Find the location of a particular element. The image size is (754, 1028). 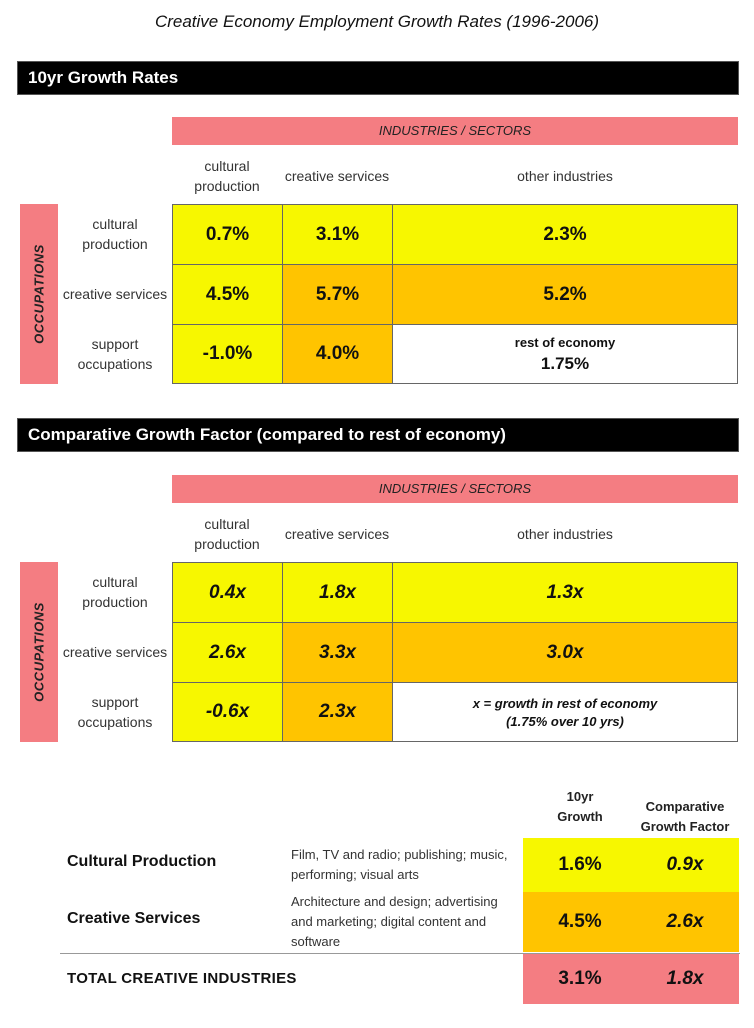

s1-row-head-cultural: cultural production is located at coordinates (115, 234).